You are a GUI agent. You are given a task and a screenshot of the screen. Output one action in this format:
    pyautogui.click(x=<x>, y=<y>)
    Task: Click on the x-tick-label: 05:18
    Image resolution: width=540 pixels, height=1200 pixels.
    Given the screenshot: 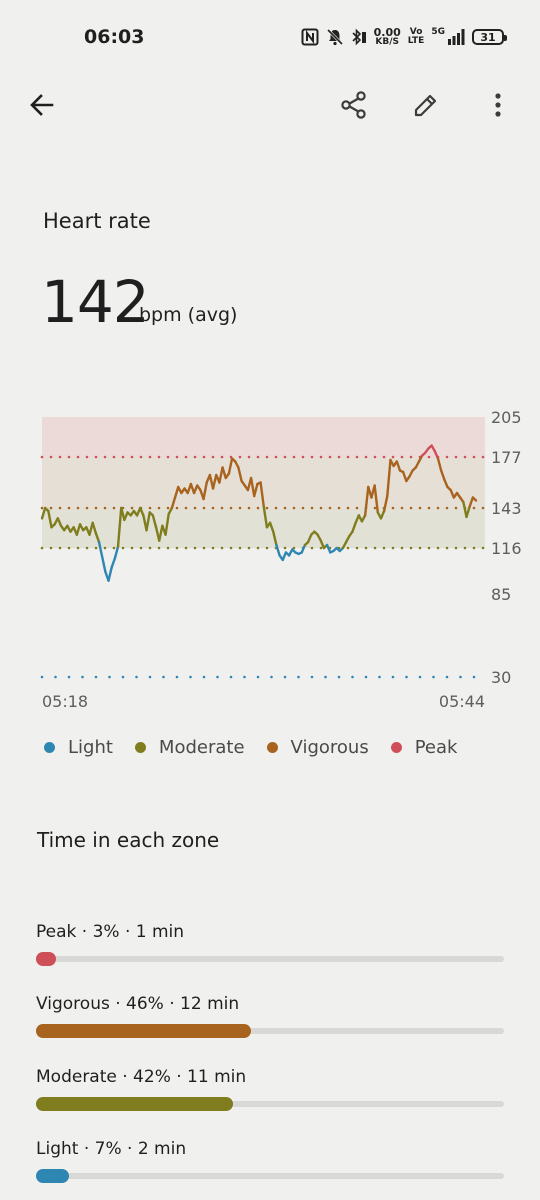 What is the action you would take?
    pyautogui.click(x=65, y=701)
    